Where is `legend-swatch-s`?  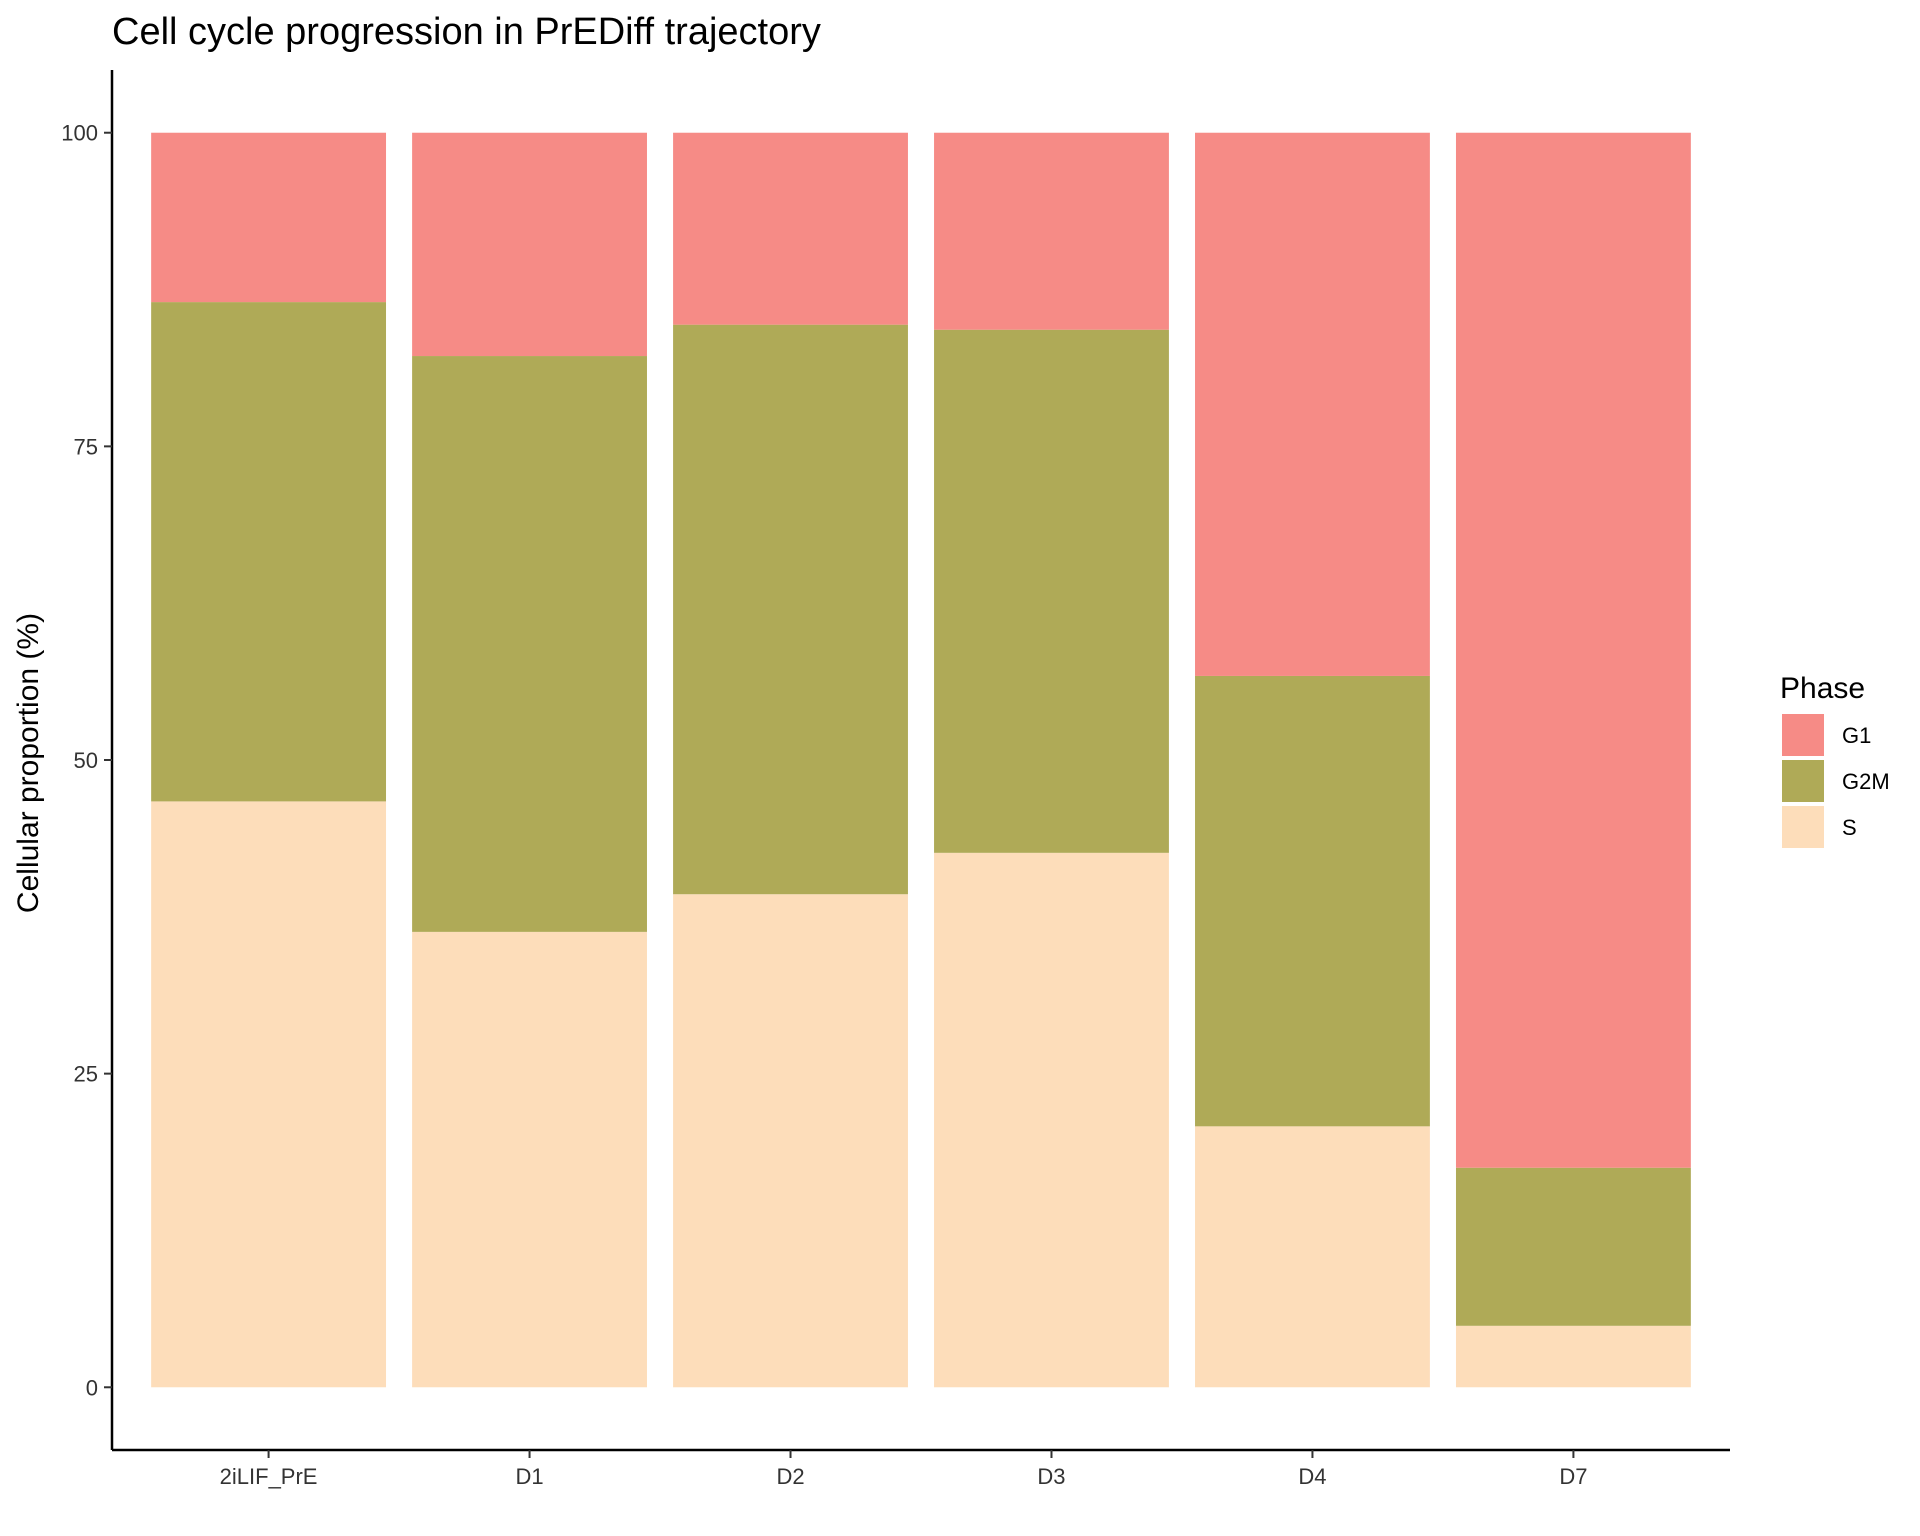
legend-swatch-s is located at coordinates (1803, 827).